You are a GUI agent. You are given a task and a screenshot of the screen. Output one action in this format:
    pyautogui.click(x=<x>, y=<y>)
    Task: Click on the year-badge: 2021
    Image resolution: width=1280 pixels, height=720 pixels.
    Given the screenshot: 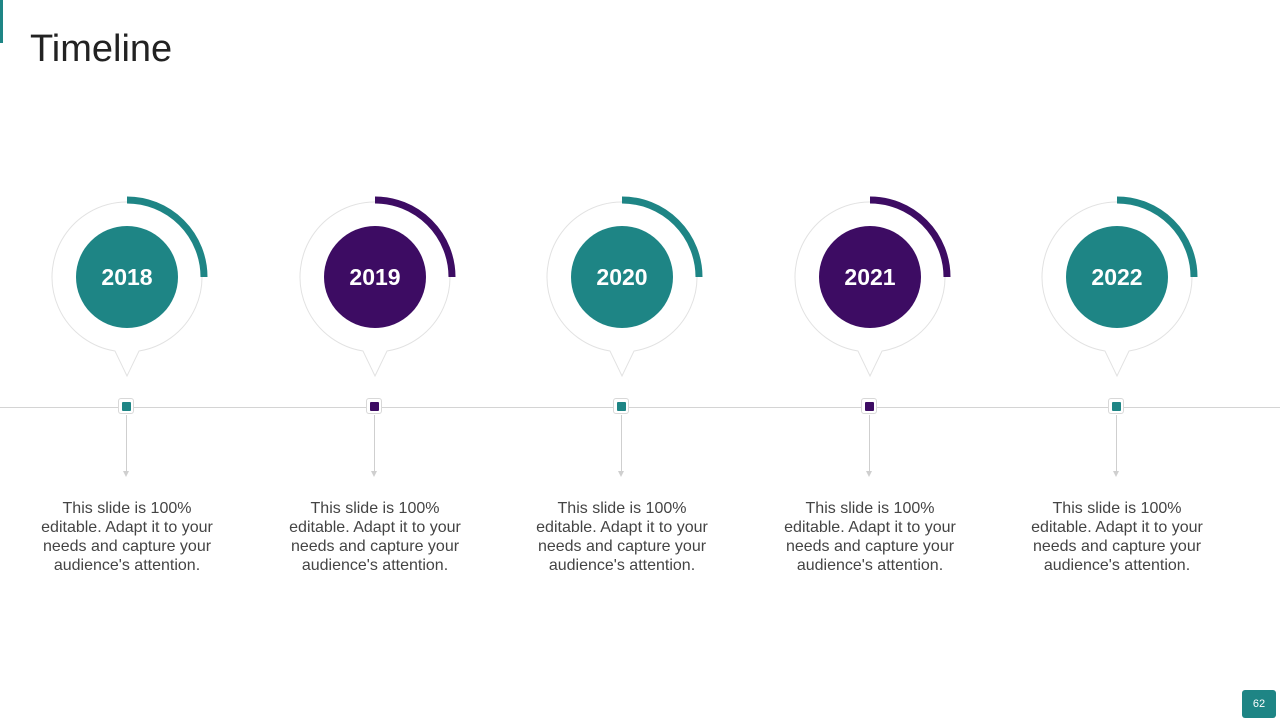 What is the action you would take?
    pyautogui.click(x=870, y=277)
    